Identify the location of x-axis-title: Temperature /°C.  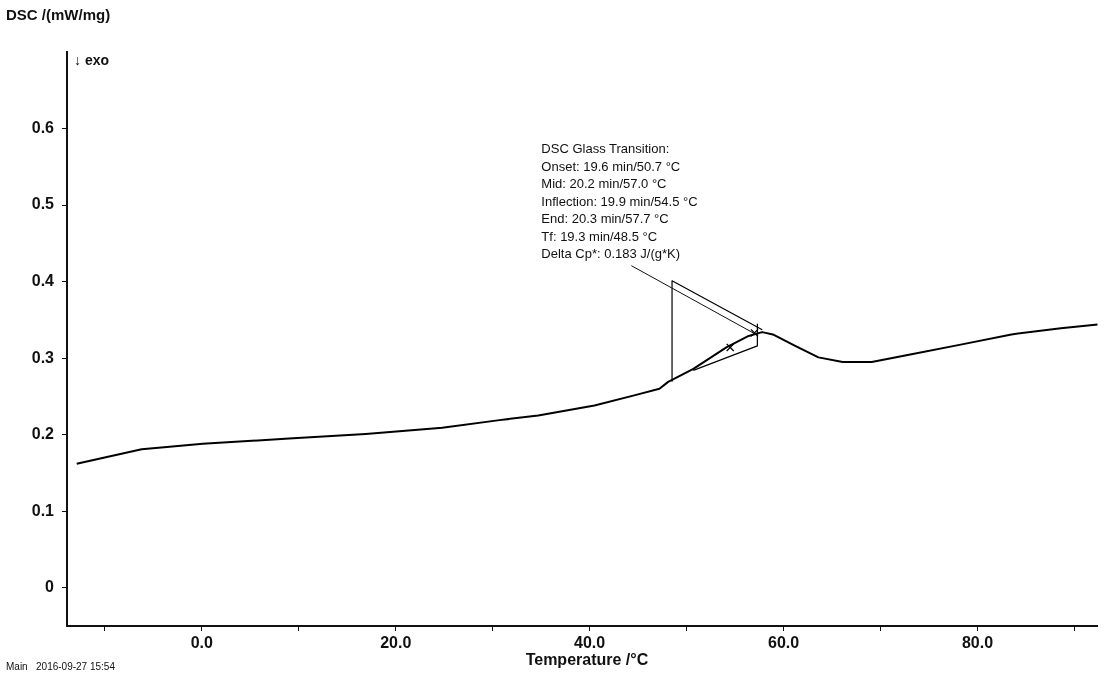
(587, 660).